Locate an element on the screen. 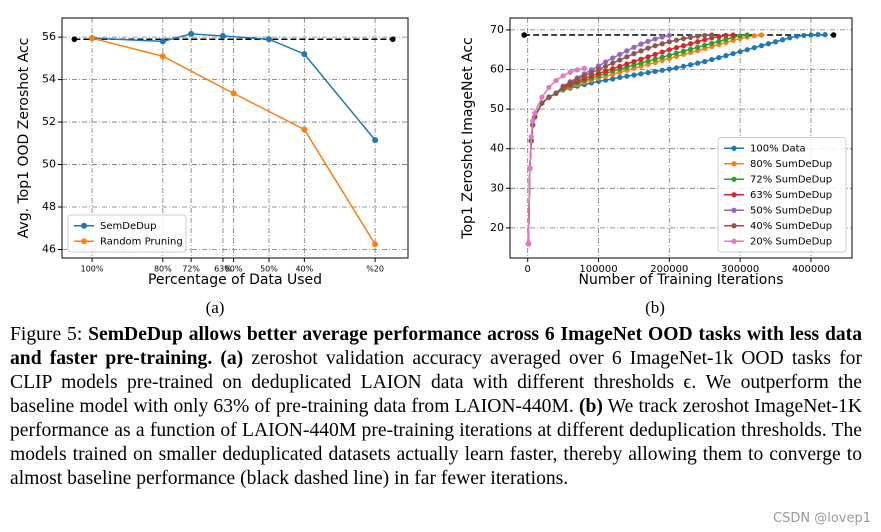 The height and width of the screenshot is (532, 881). y-axis-label: Top1 Zeroshot ImageNet Acc is located at coordinates (468, 138).